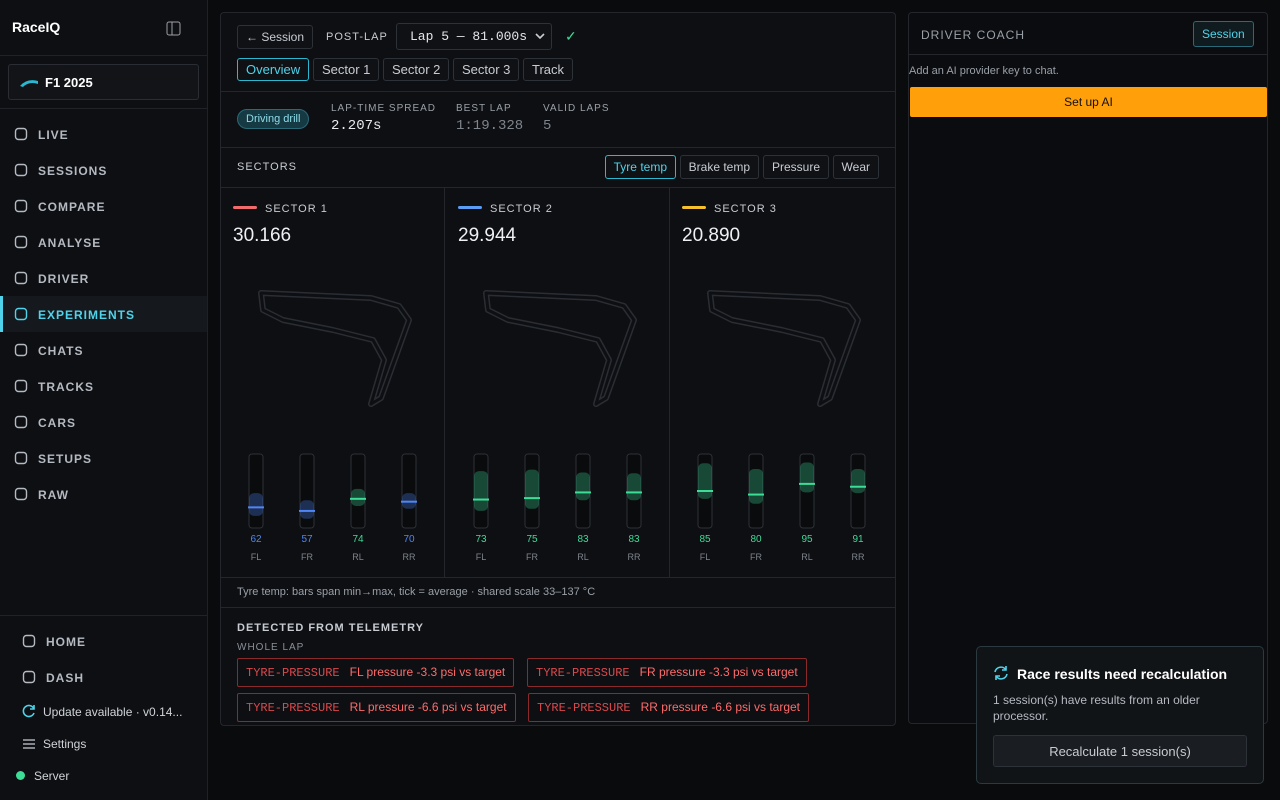 This screenshot has height=800, width=1280. What do you see at coordinates (103, 82) in the screenshot?
I see `game-selector: F1 2025` at bounding box center [103, 82].